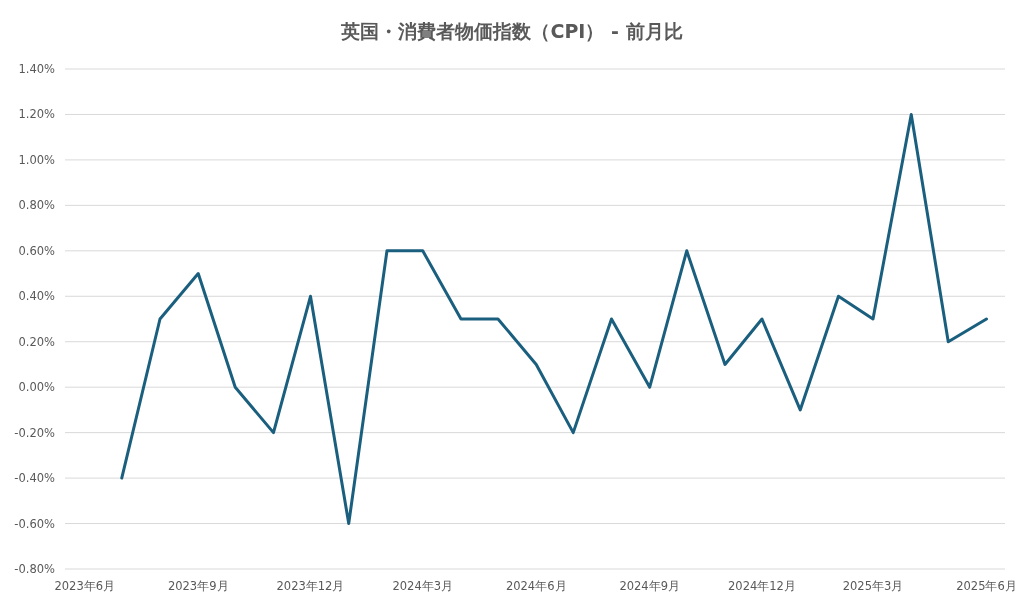  What do you see at coordinates (37, 114) in the screenshot?
I see `y-tick-label: 1.20%` at bounding box center [37, 114].